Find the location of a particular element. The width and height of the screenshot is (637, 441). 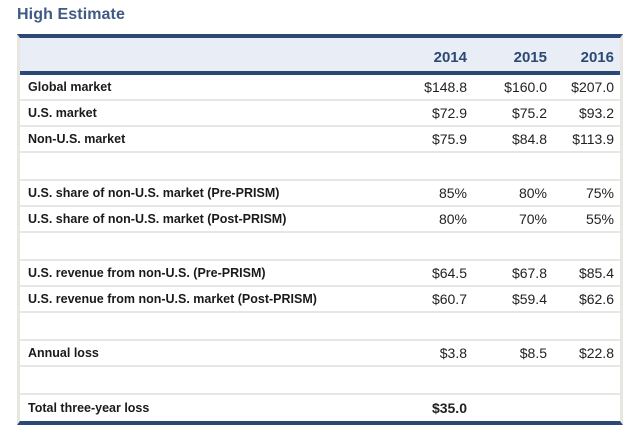

cell-2015: $75.2 is located at coordinates (513, 113).